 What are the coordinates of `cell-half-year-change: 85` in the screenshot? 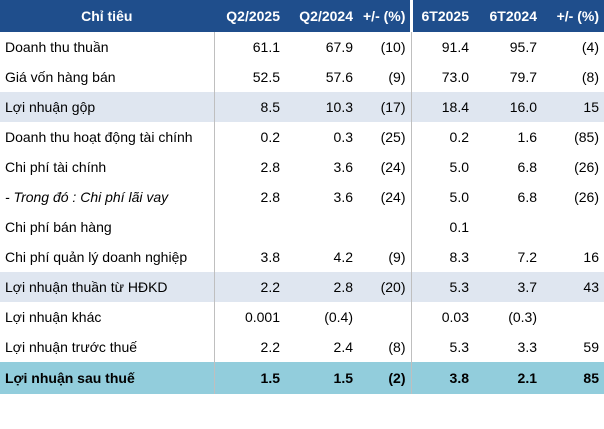 It's located at (573, 378).